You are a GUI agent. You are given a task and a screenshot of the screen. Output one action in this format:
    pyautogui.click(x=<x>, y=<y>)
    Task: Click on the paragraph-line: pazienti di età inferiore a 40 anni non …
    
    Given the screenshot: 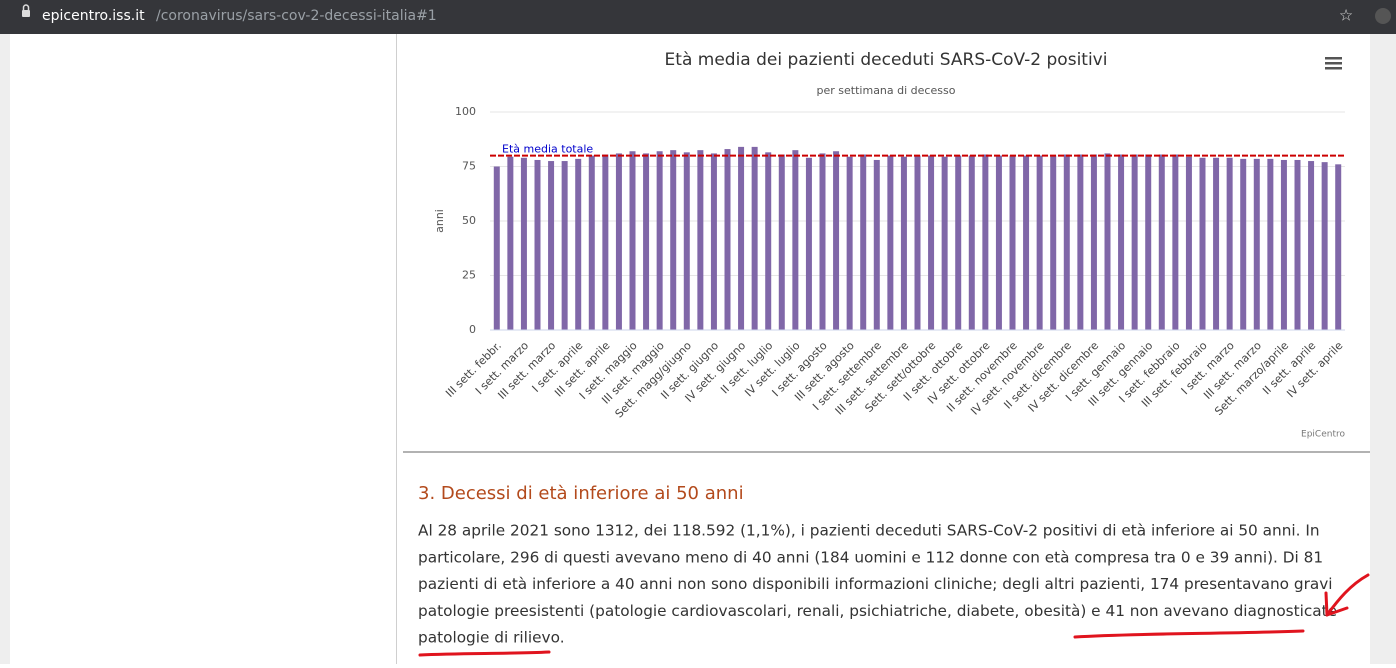 What is the action you would take?
    pyautogui.click(x=875, y=584)
    